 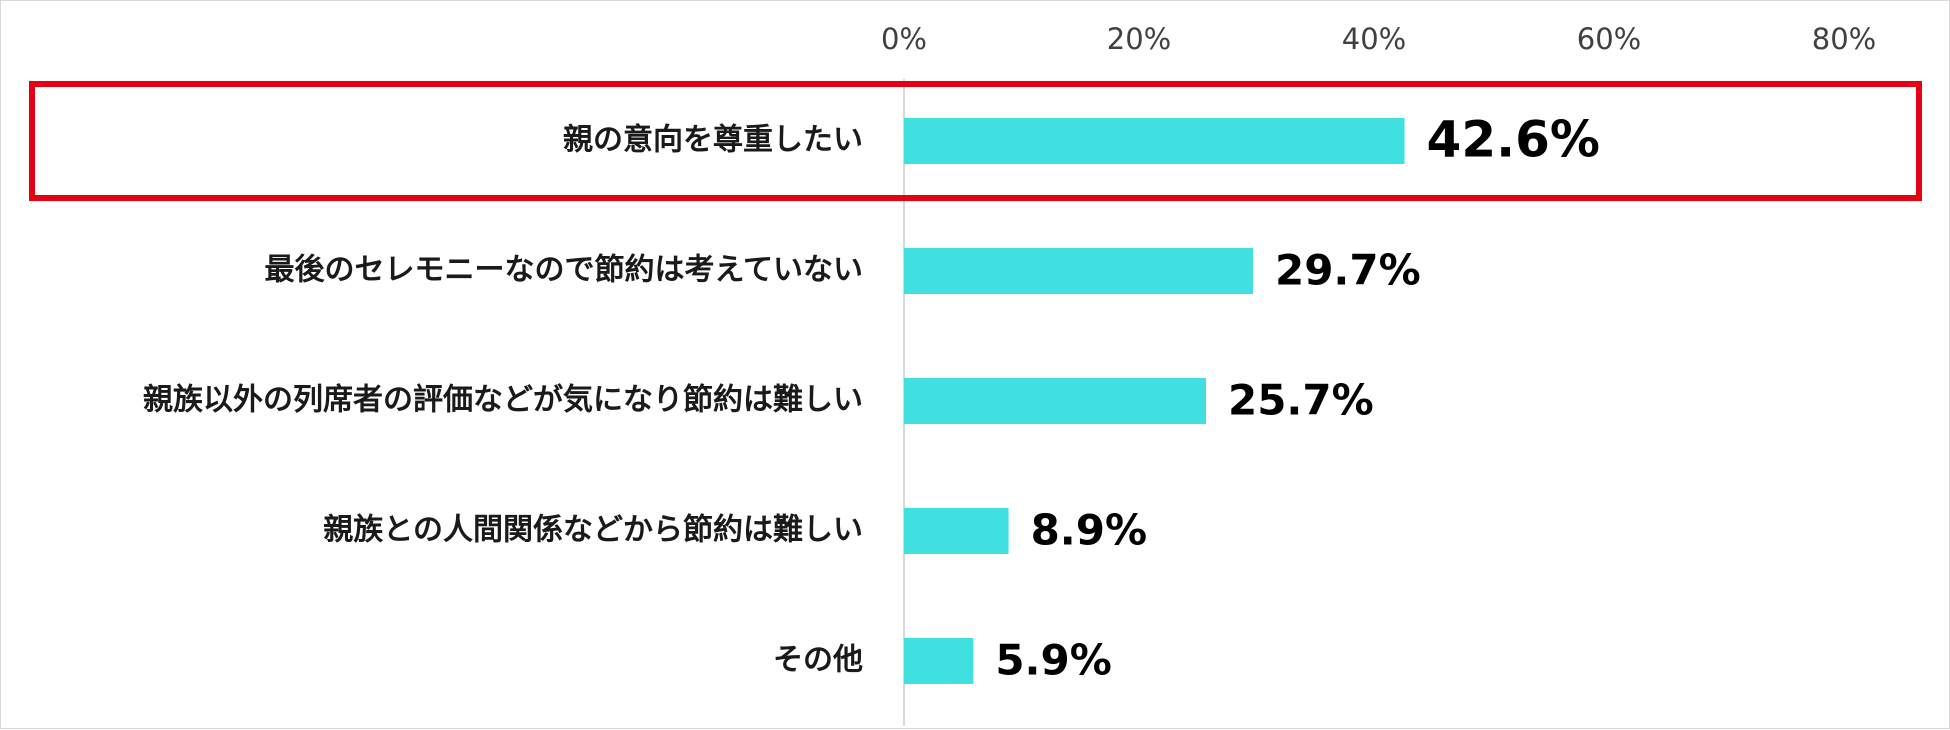 I want to click on data-label: 5.9%, so click(x=1053, y=660).